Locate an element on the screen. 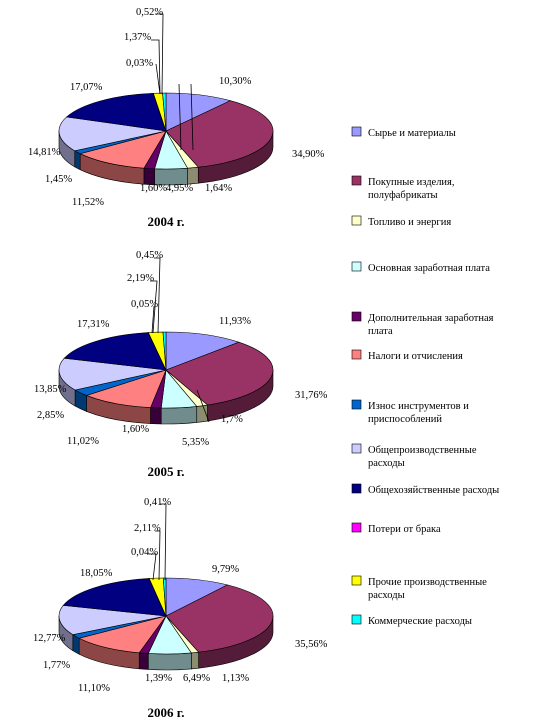 This screenshot has height=728, width=534. legend-item: Налоги и отчисления is located at coordinates (407, 355).